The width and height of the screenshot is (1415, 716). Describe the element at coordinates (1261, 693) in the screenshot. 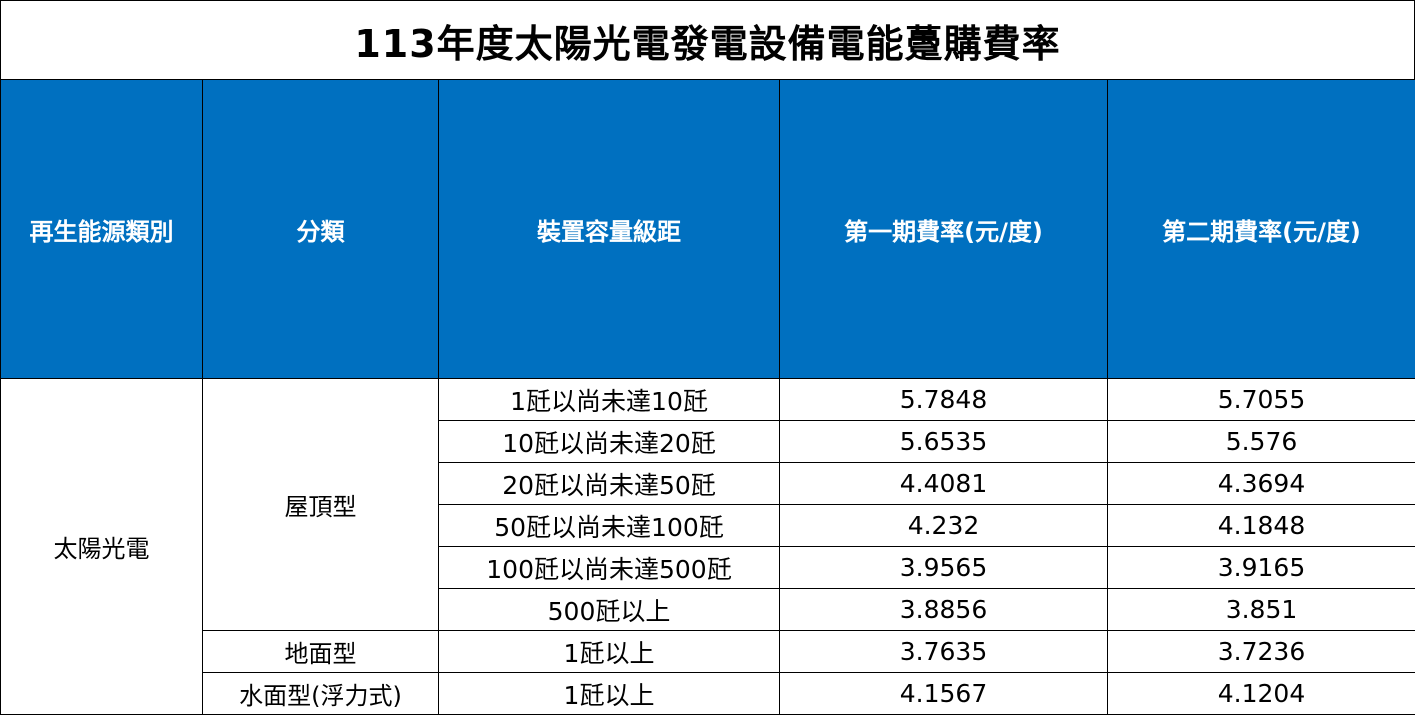

I see `rate2-cell: 4.1204` at that location.